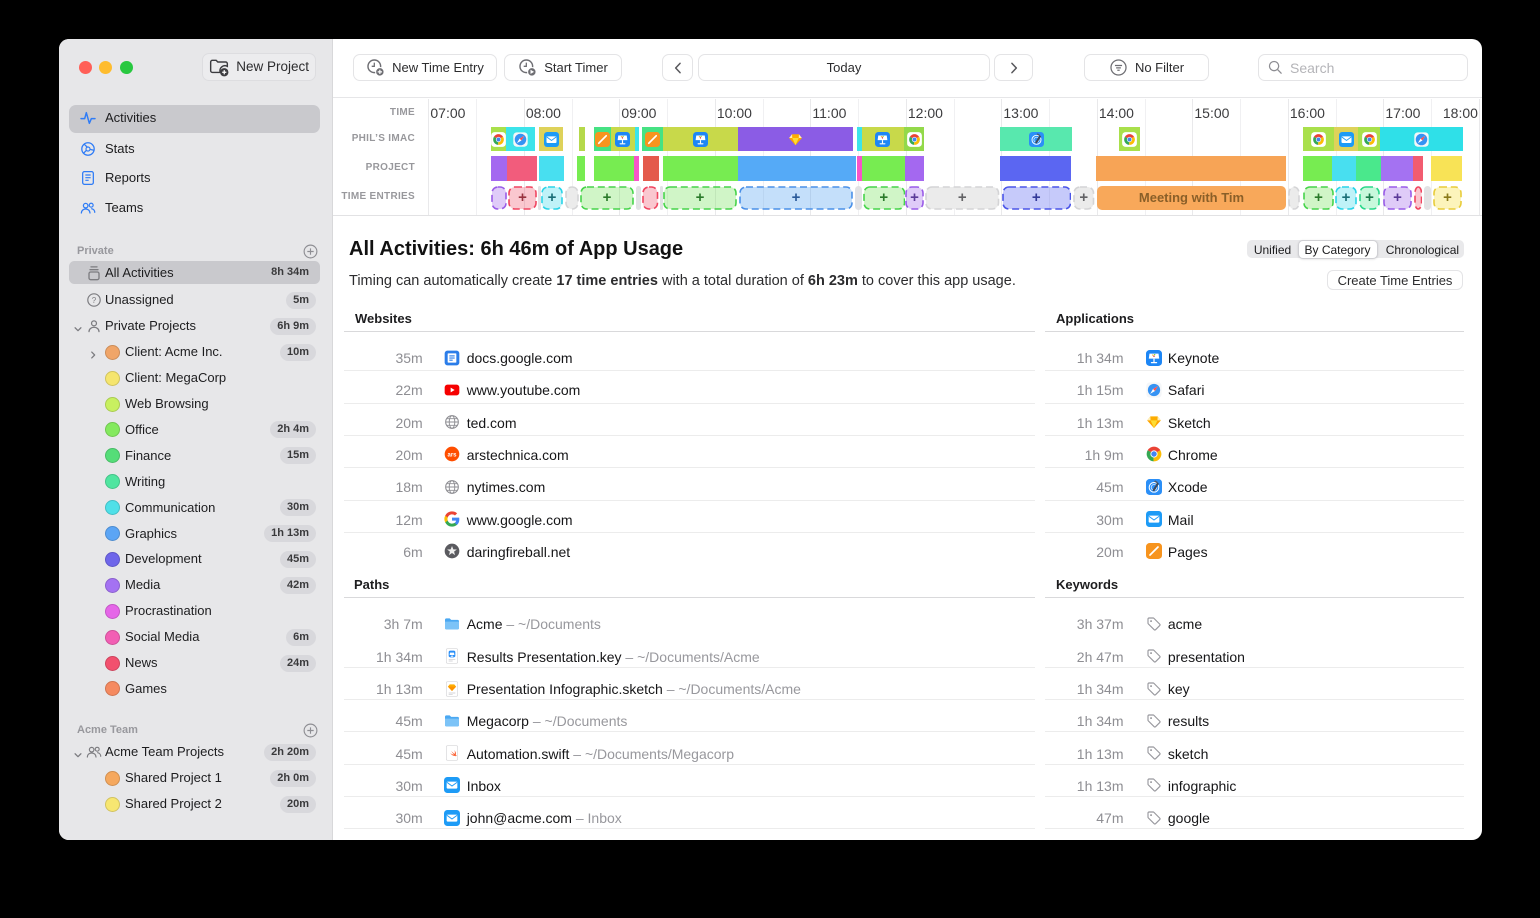 This screenshot has height=918, width=1540. What do you see at coordinates (452, 456) in the screenshot?
I see `svg-text: ars` at bounding box center [452, 456].